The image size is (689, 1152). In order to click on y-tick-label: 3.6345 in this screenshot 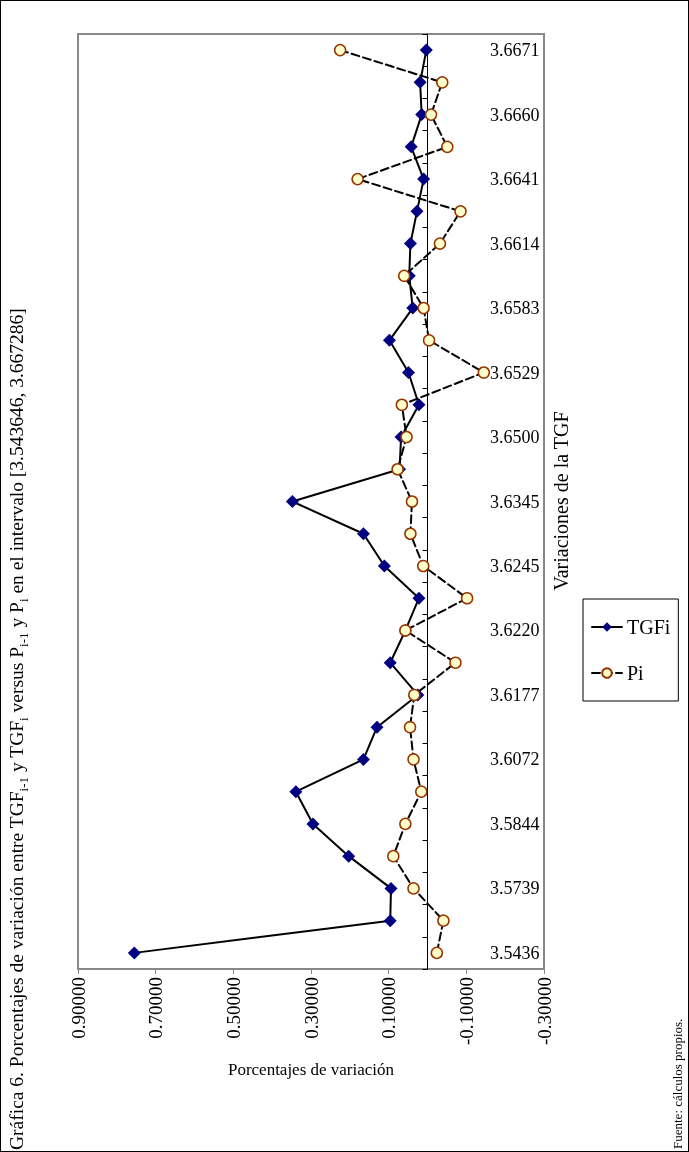, I will do `click(515, 501)`.